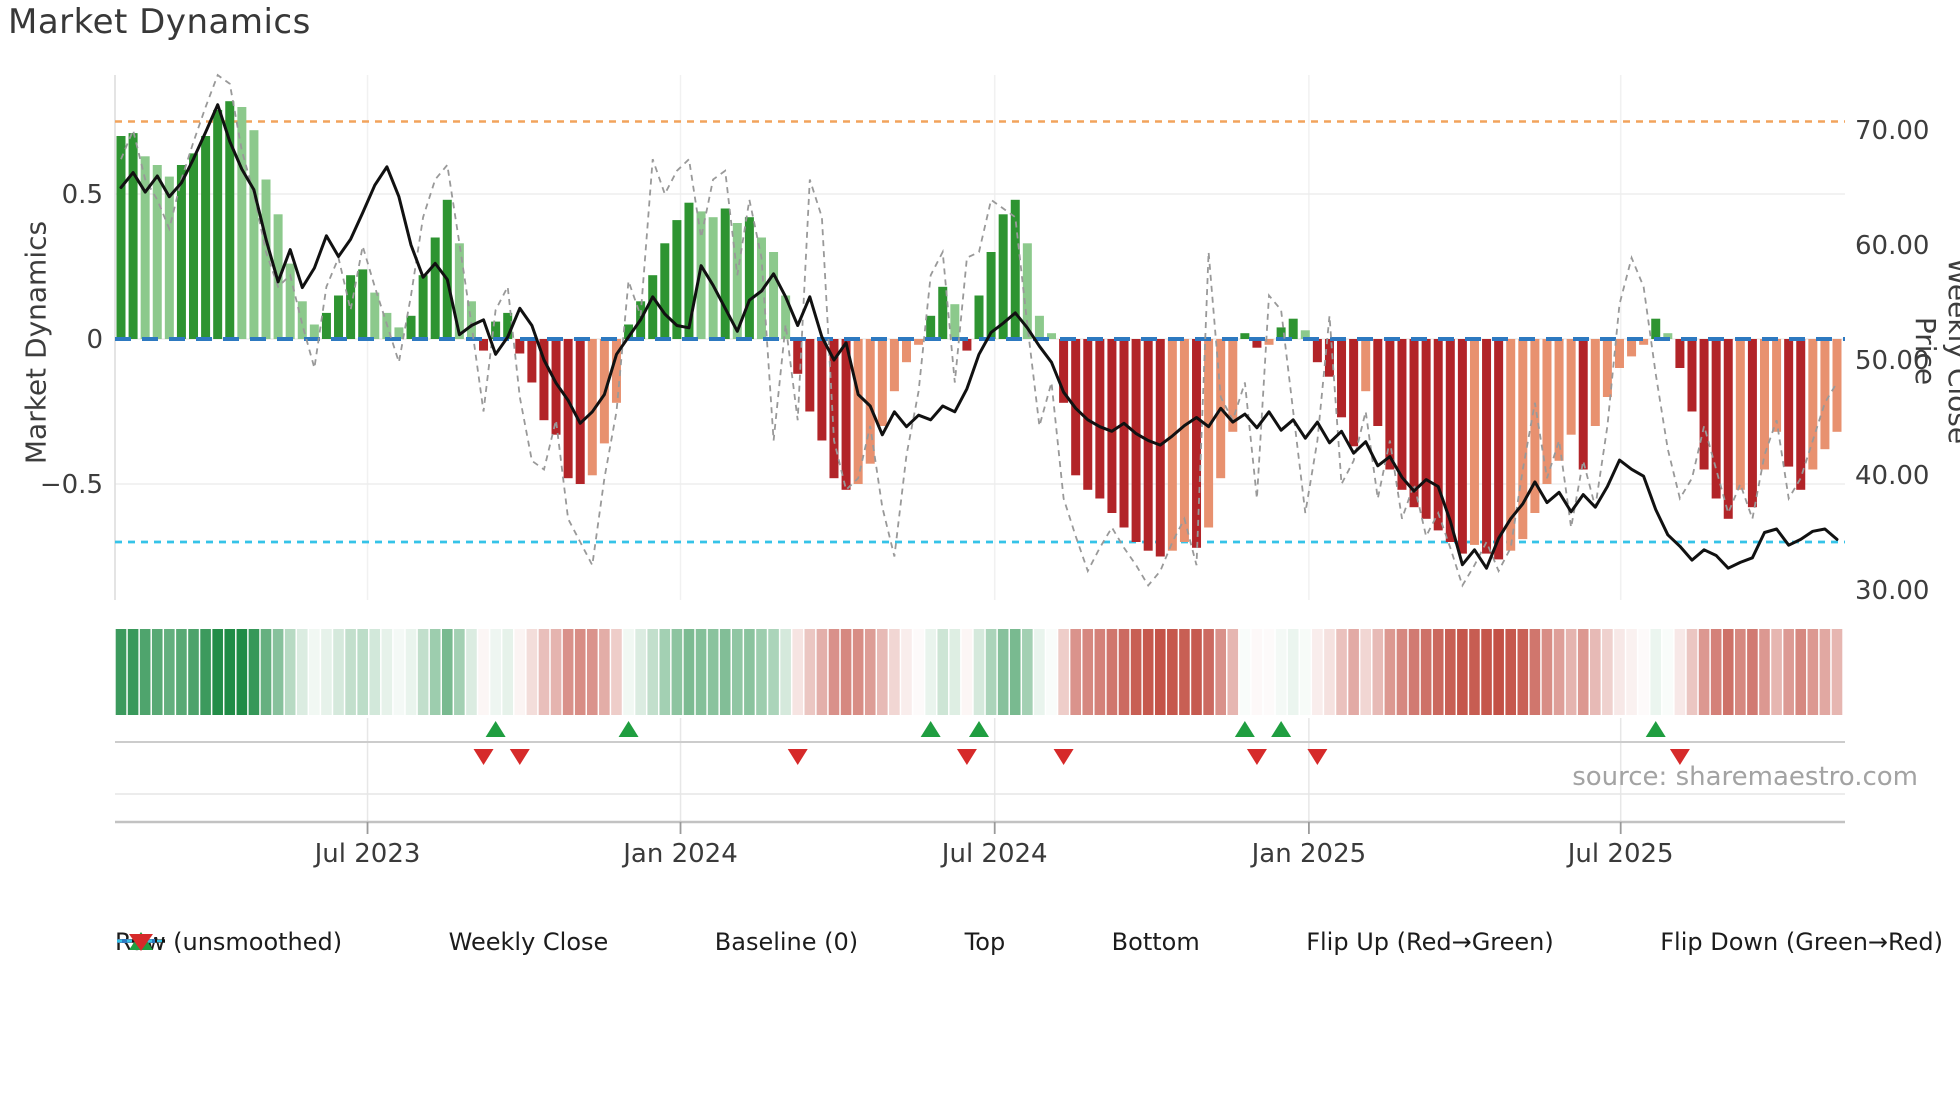  What do you see at coordinates (1430, 942) in the screenshot?
I see `legend-label: Flip Up (Red→Green)` at bounding box center [1430, 942].